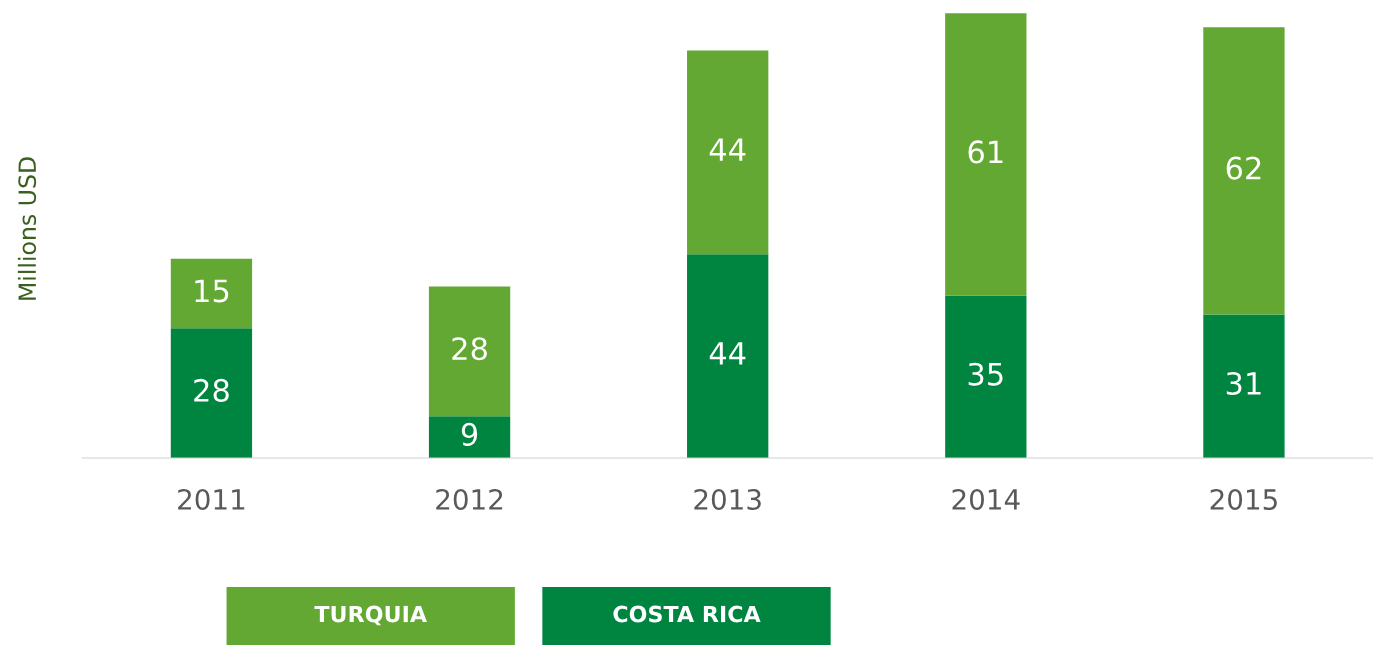  What do you see at coordinates (1243, 168) in the screenshot?
I see `data-label: 62` at bounding box center [1243, 168].